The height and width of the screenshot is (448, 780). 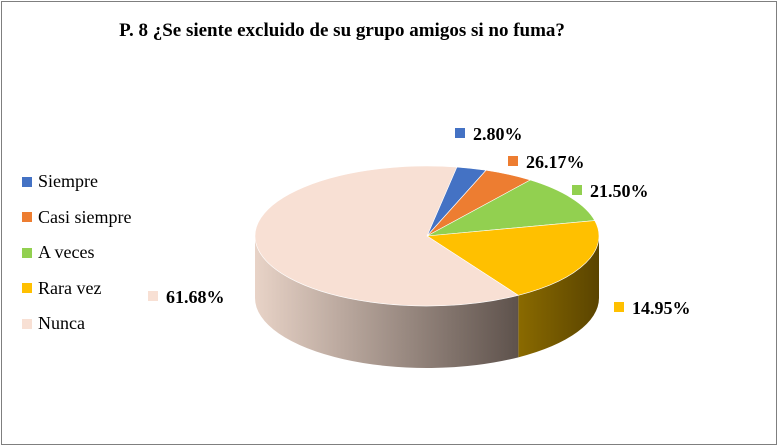 I want to click on legend-item: Casi siempre, so click(x=76, y=218).